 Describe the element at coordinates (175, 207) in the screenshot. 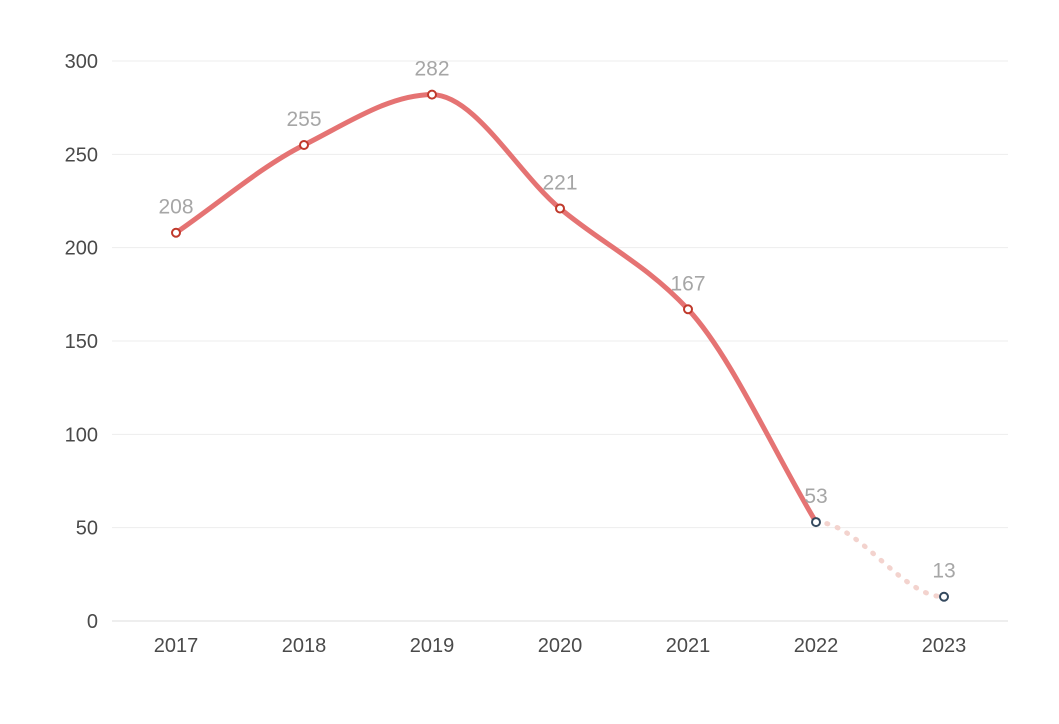

I see `data-label-2017: 208` at that location.